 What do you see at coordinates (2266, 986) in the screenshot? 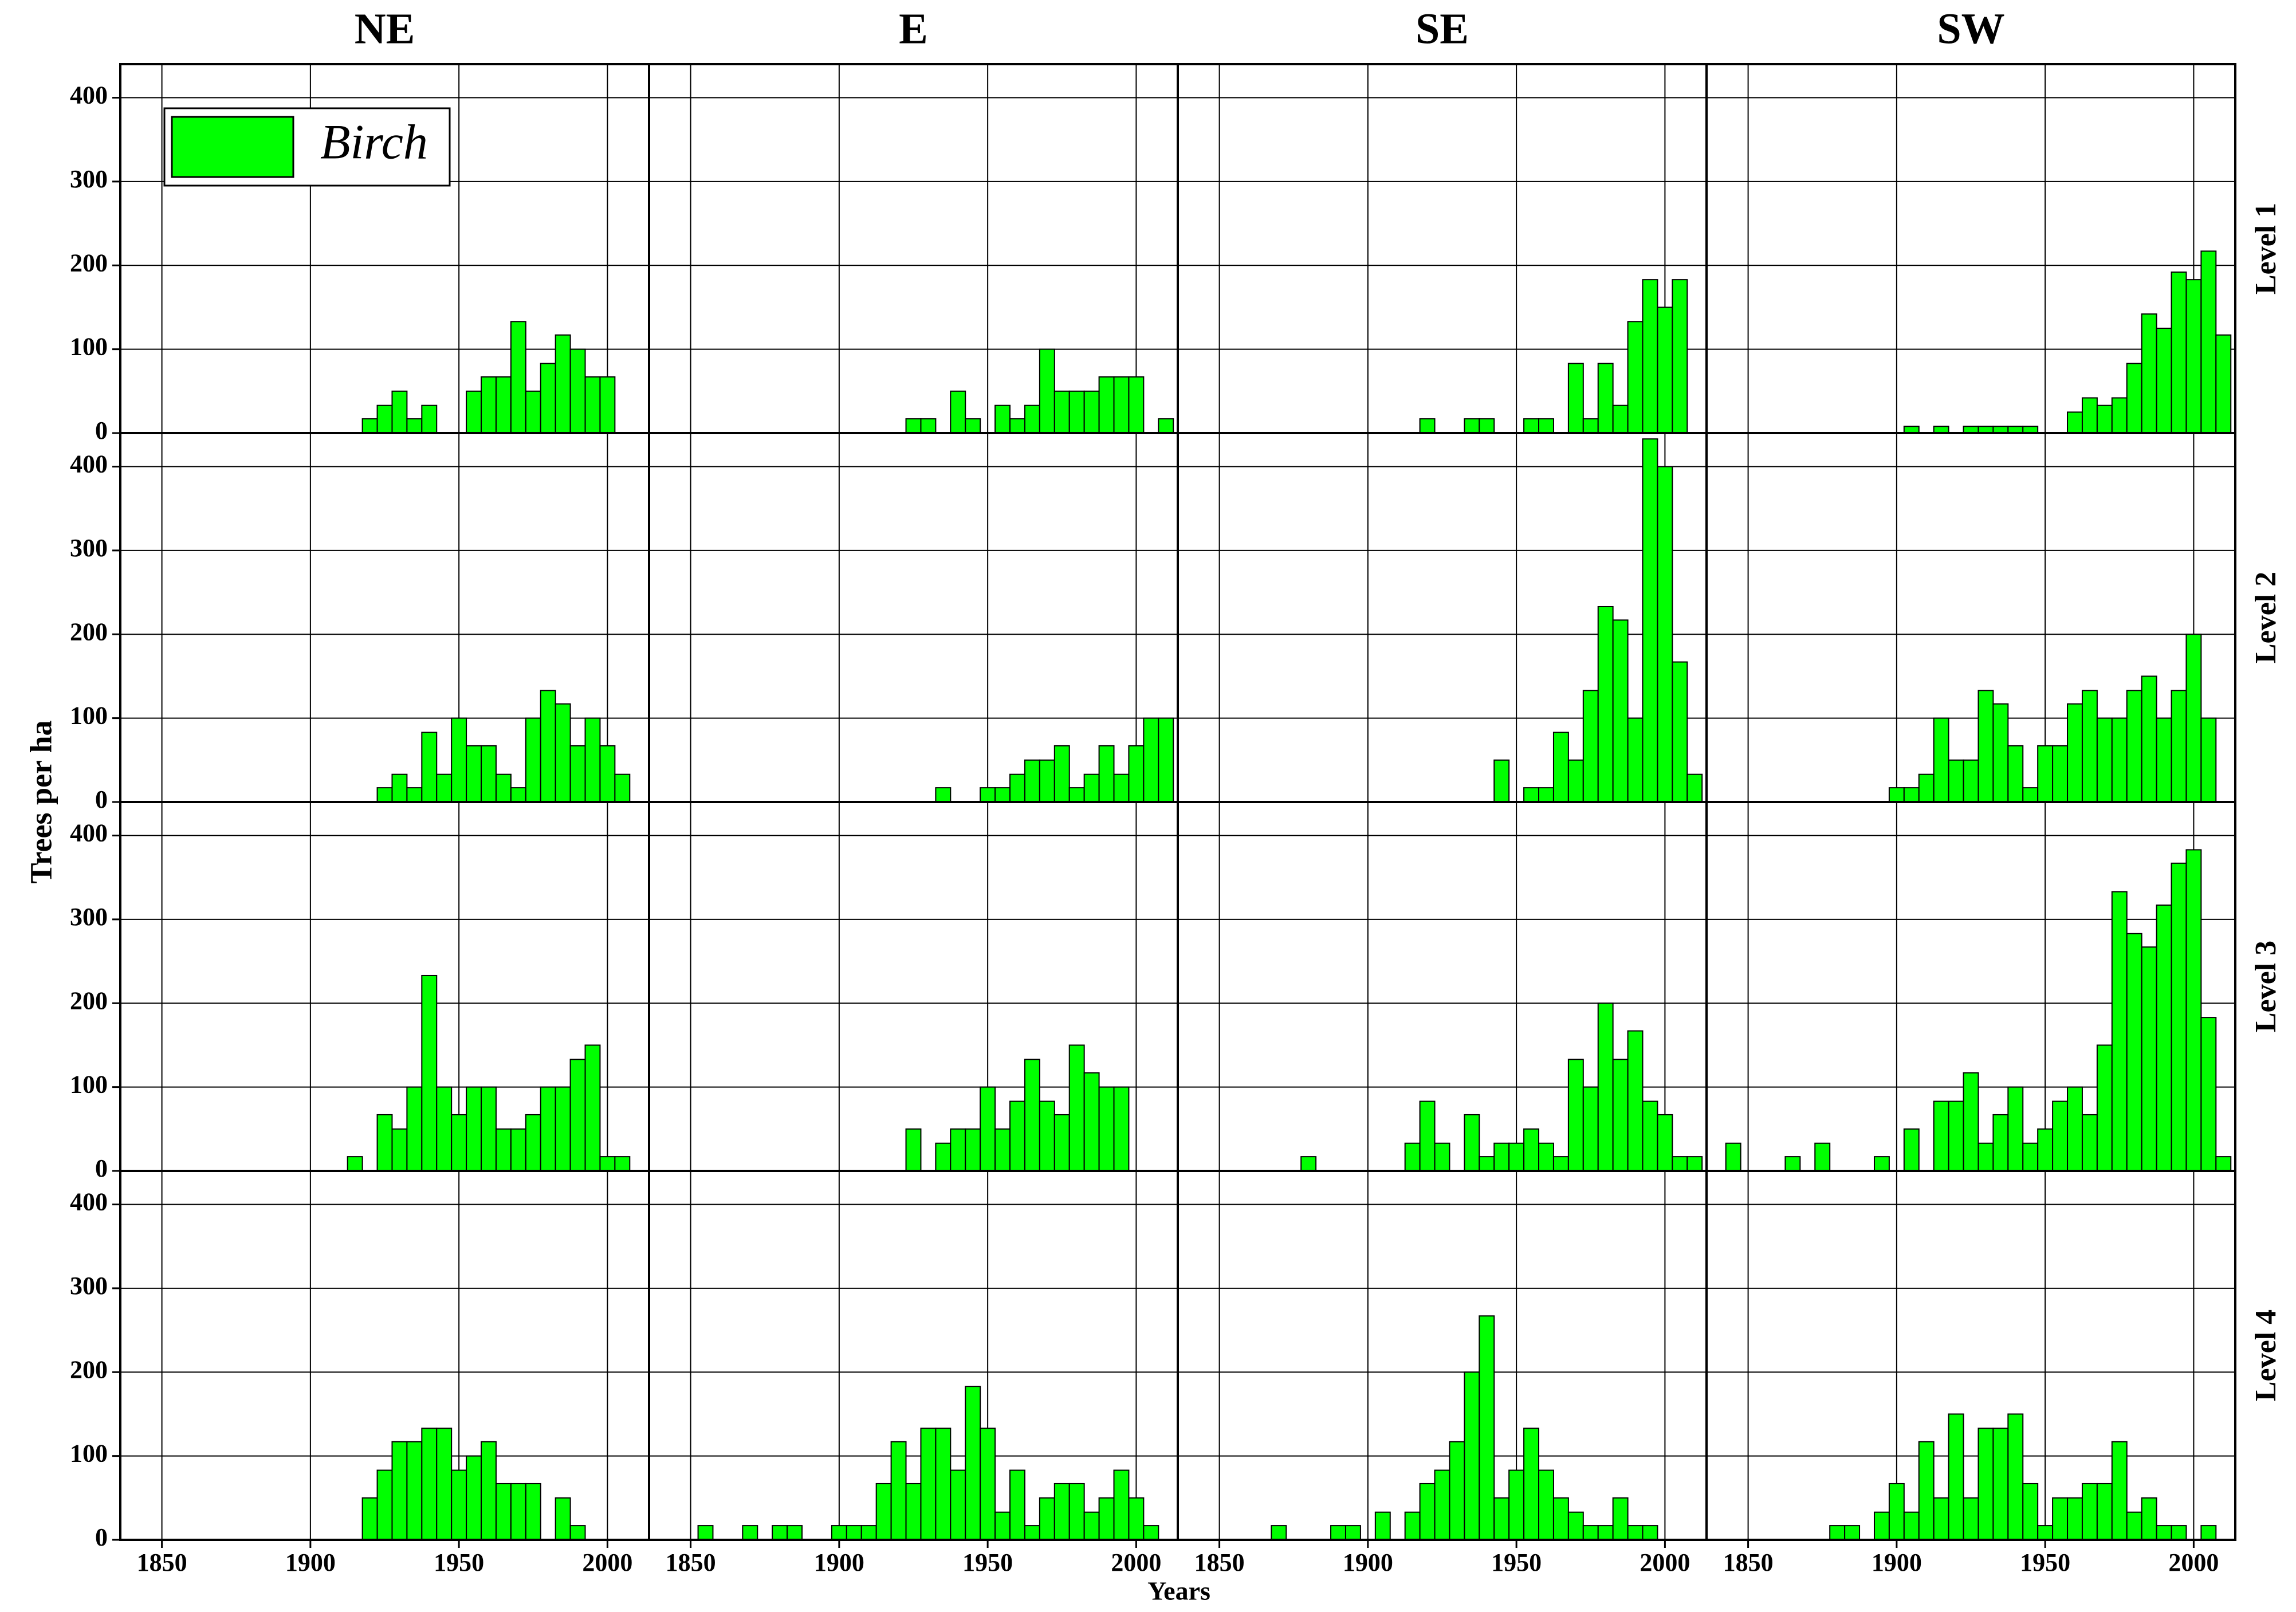
I see `row-label: Level 3` at bounding box center [2266, 986].